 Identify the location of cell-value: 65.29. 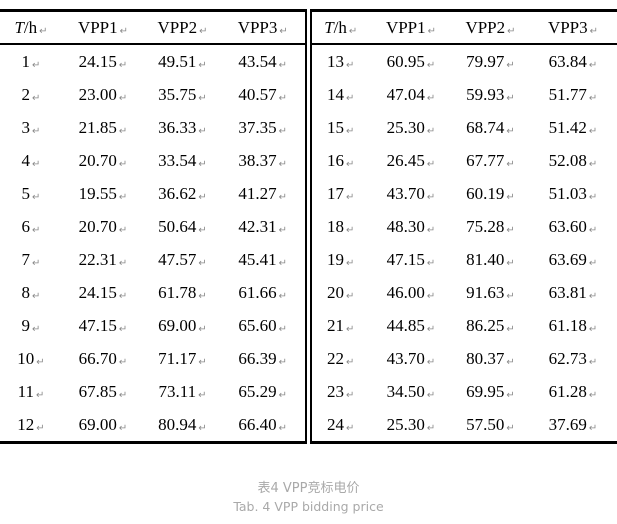
(257, 391).